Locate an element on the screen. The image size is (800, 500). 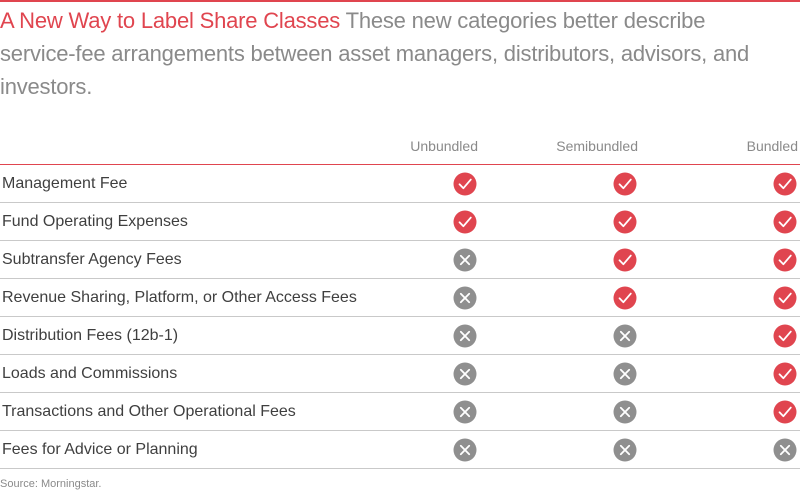
table-row: Loads and Commissions is located at coordinates (400, 374).